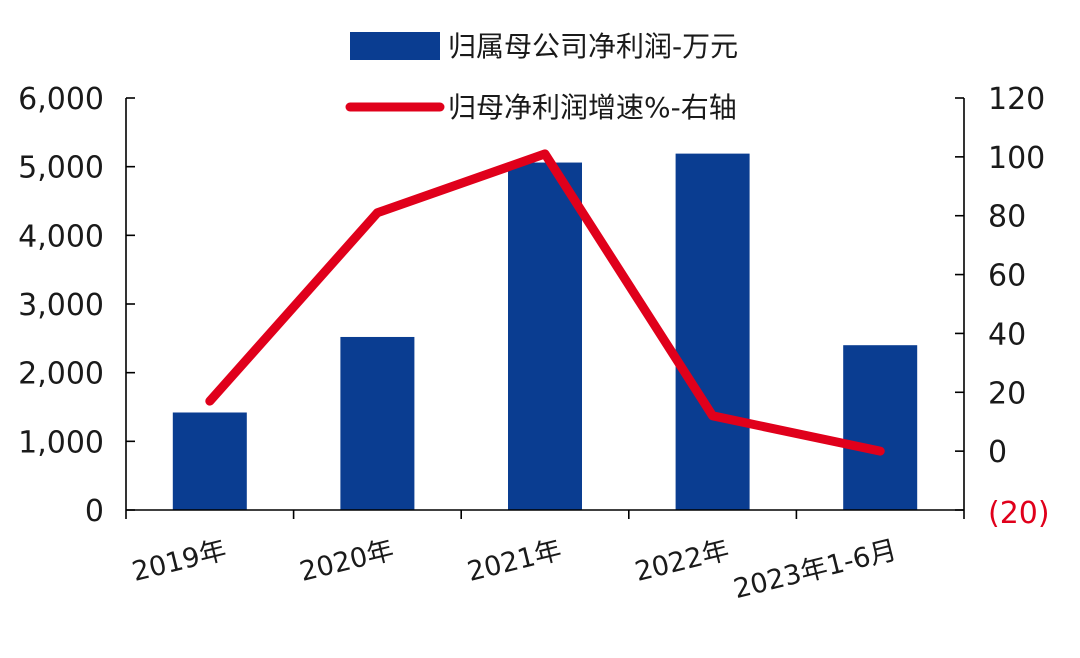 This screenshot has width=1080, height=658. Describe the element at coordinates (1007, 276) in the screenshot. I see `right-y-tick-label: 60` at that location.